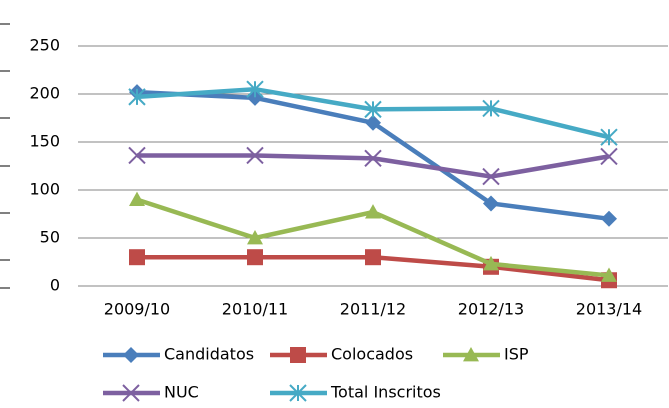 This screenshot has height=408, width=669. Describe the element at coordinates (44, 93) in the screenshot. I see `y-tick-label: 200` at that location.